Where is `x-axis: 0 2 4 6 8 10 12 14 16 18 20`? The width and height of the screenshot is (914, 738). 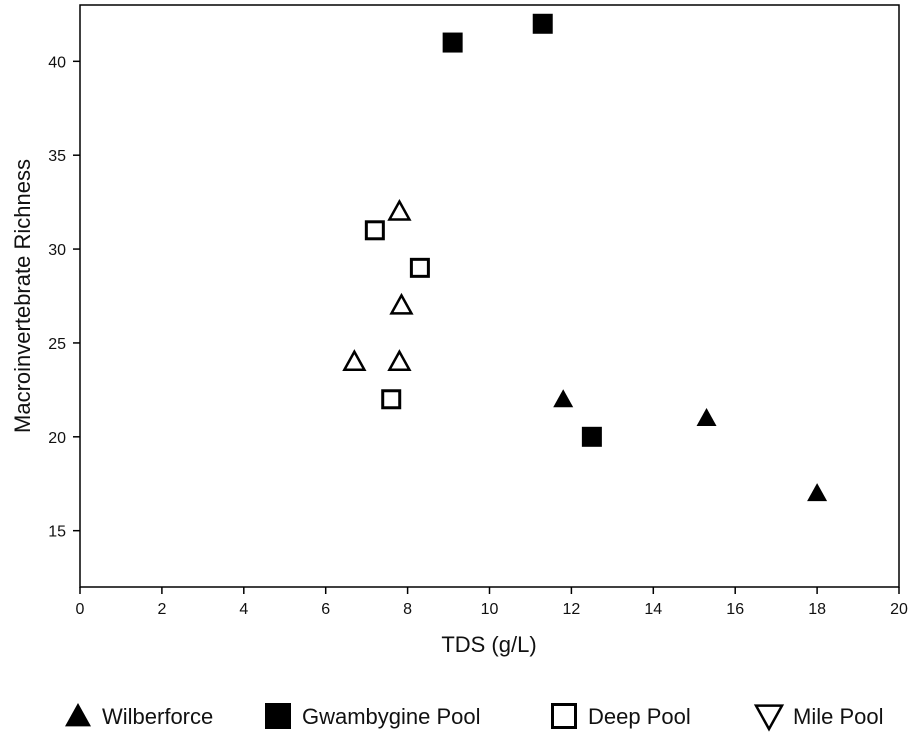 x-axis: 0 2 4 6 8 10 12 14 16 18 20 is located at coordinates (492, 602).